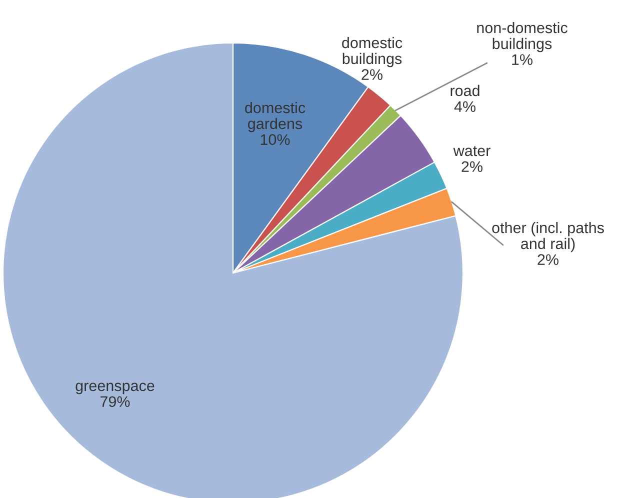  I want to click on slice-label: road, so click(465, 90).